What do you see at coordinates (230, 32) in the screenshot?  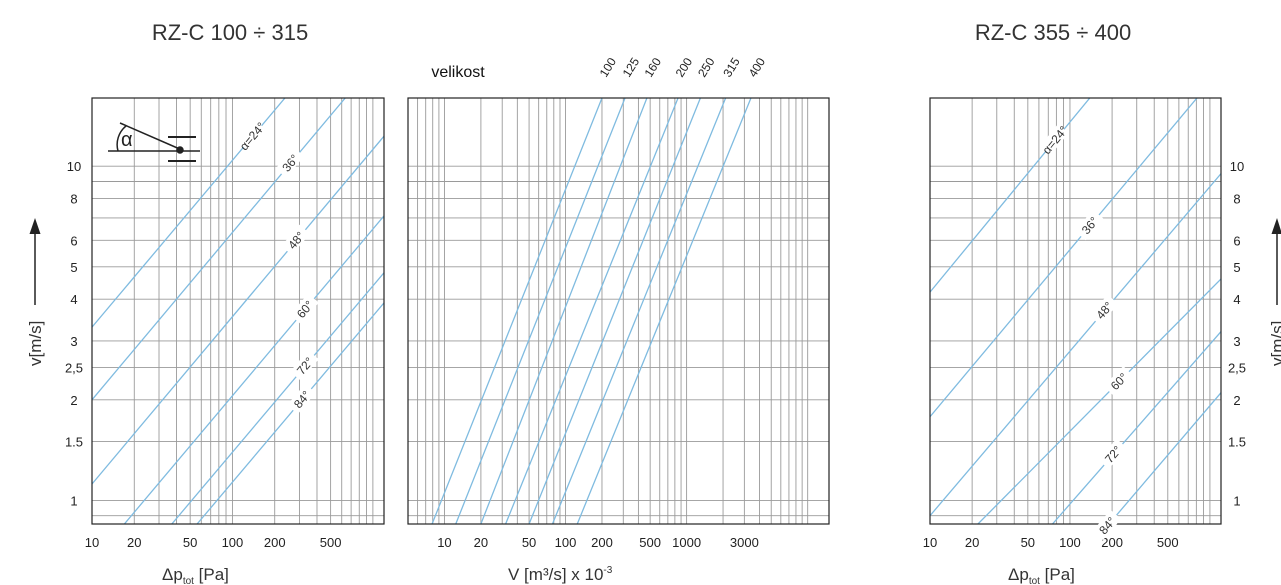 I see `chart-title-left: RZ-C 100 ÷ 315` at bounding box center [230, 32].